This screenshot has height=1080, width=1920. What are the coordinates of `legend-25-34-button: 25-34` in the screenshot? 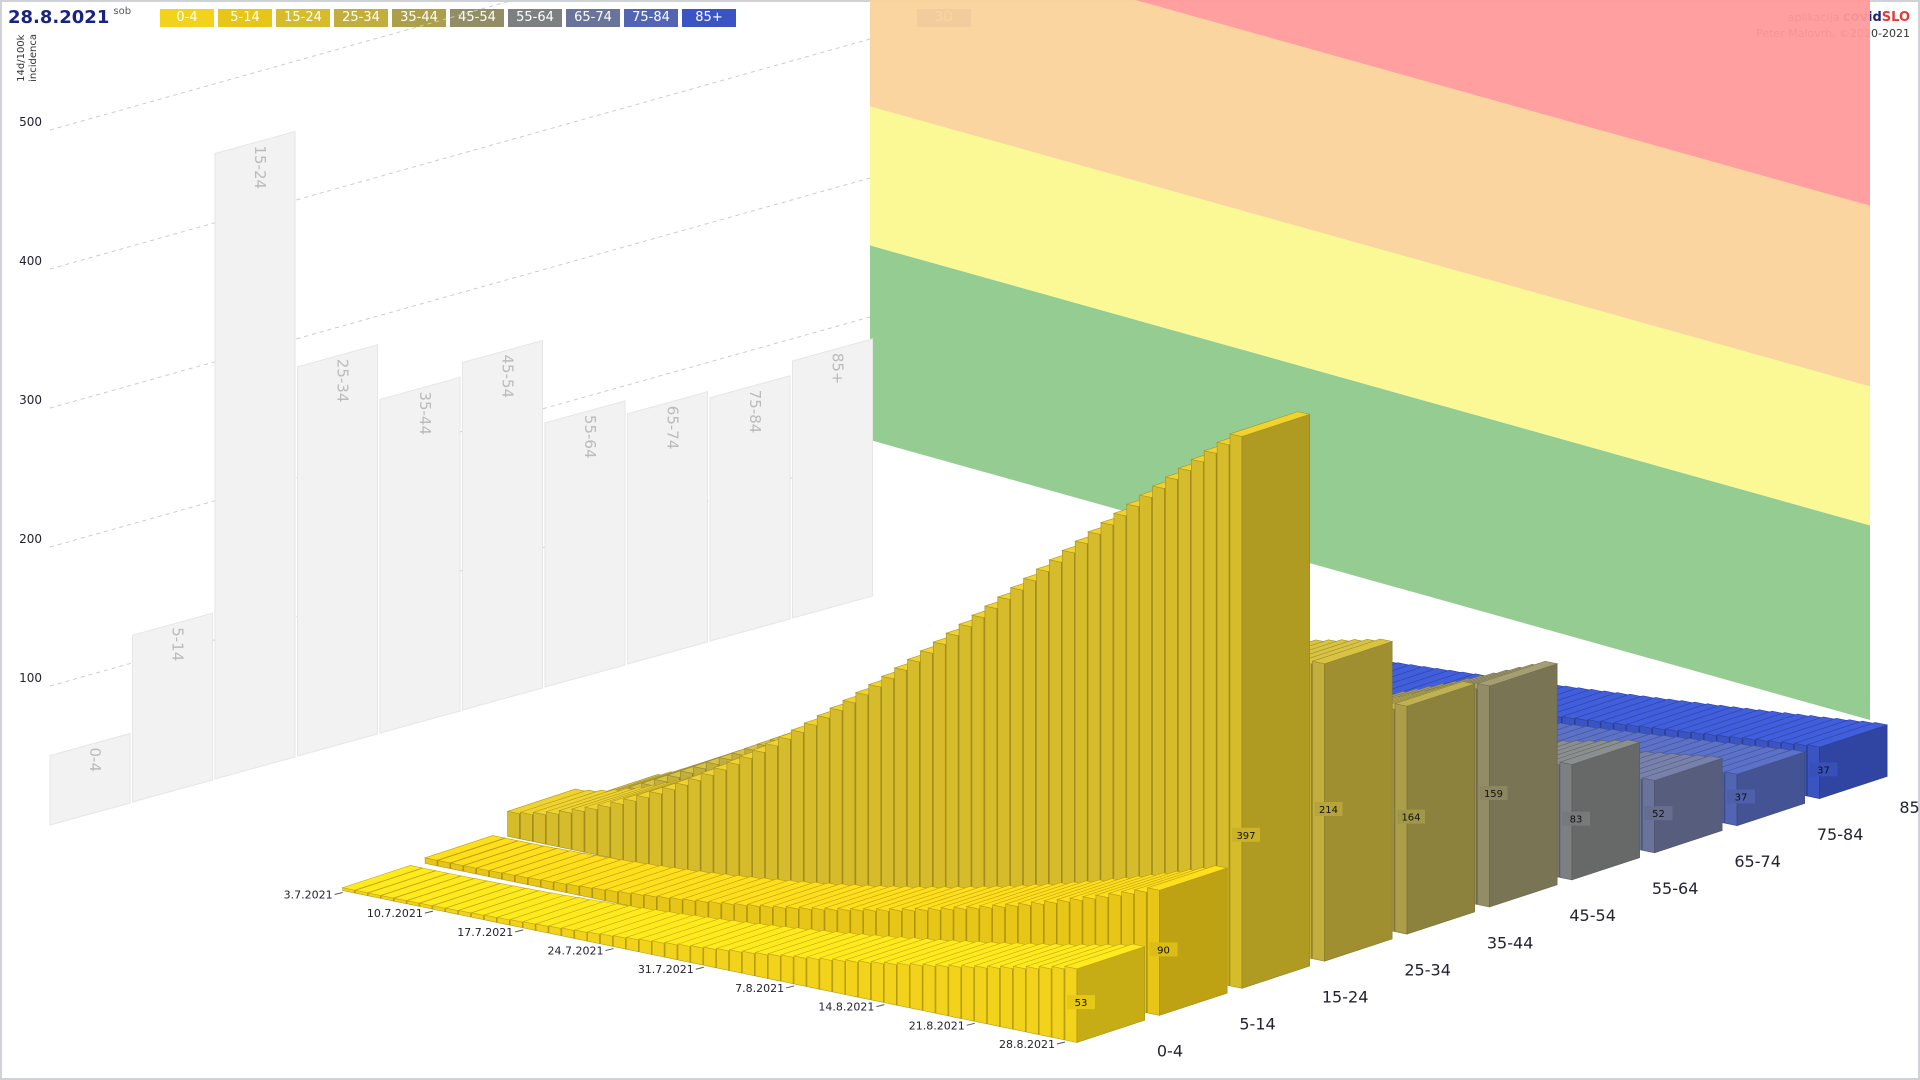 It's located at (361, 18).